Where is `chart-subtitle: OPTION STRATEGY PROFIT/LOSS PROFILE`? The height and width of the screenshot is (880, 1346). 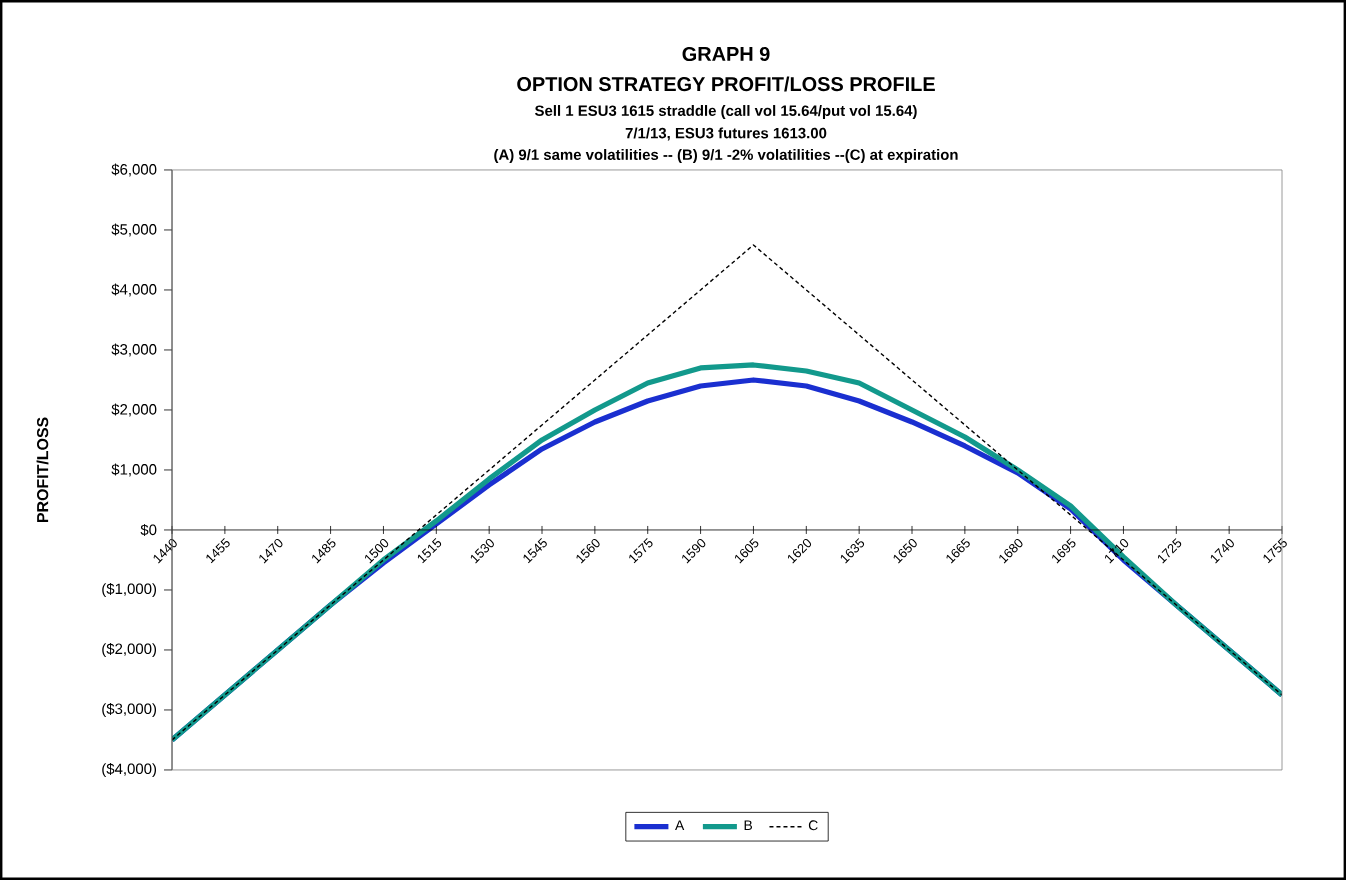 chart-subtitle: OPTION STRATEGY PROFIT/LOSS PROFILE is located at coordinates (726, 84).